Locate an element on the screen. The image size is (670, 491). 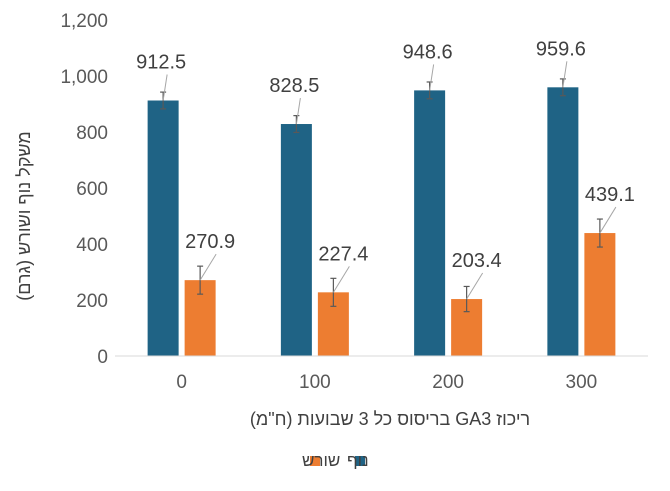
y-axis-ticks: 0 200 400 600 800 1,000 1,200 is located at coordinates (84, 189).